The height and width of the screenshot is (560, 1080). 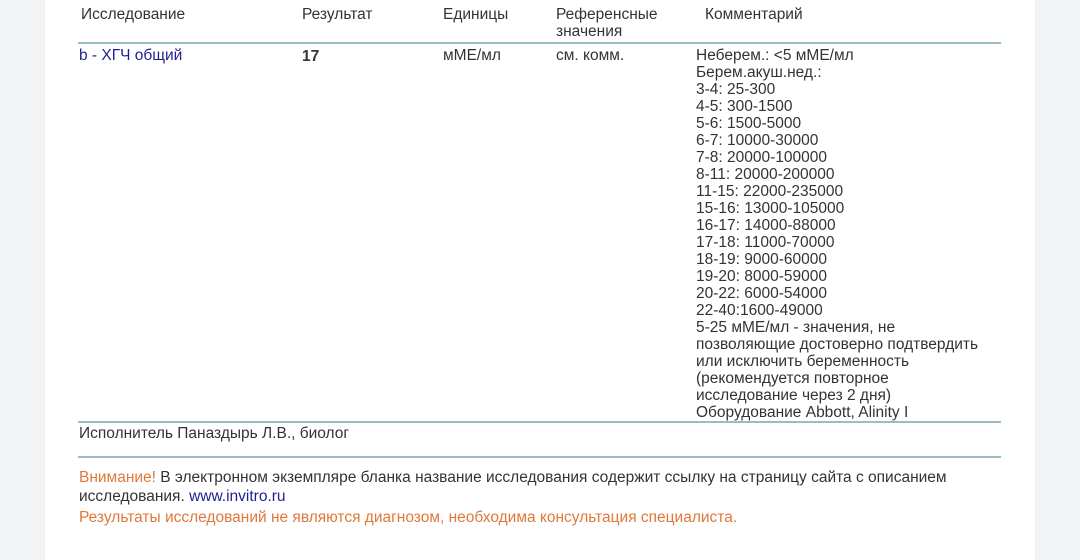 What do you see at coordinates (762, 276) in the screenshot?
I see `comment-line: 19-20: 8000-59000` at bounding box center [762, 276].